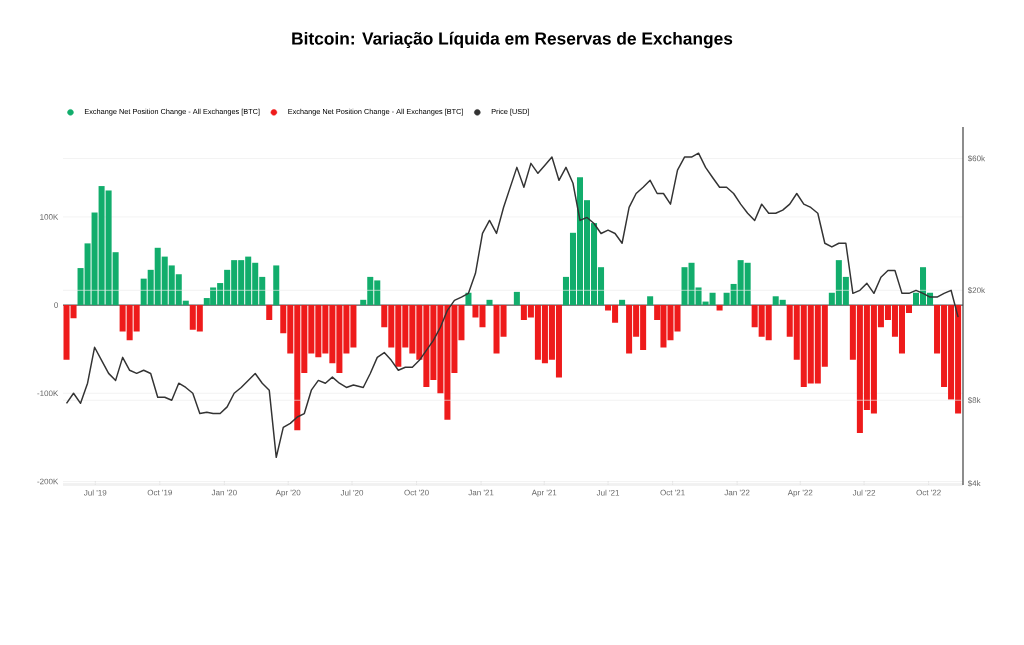 The height and width of the screenshot is (645, 1024). I want to click on chart-title: Bitcoin: Variação Líquida em Reservas de Exchanges, so click(512, 40).